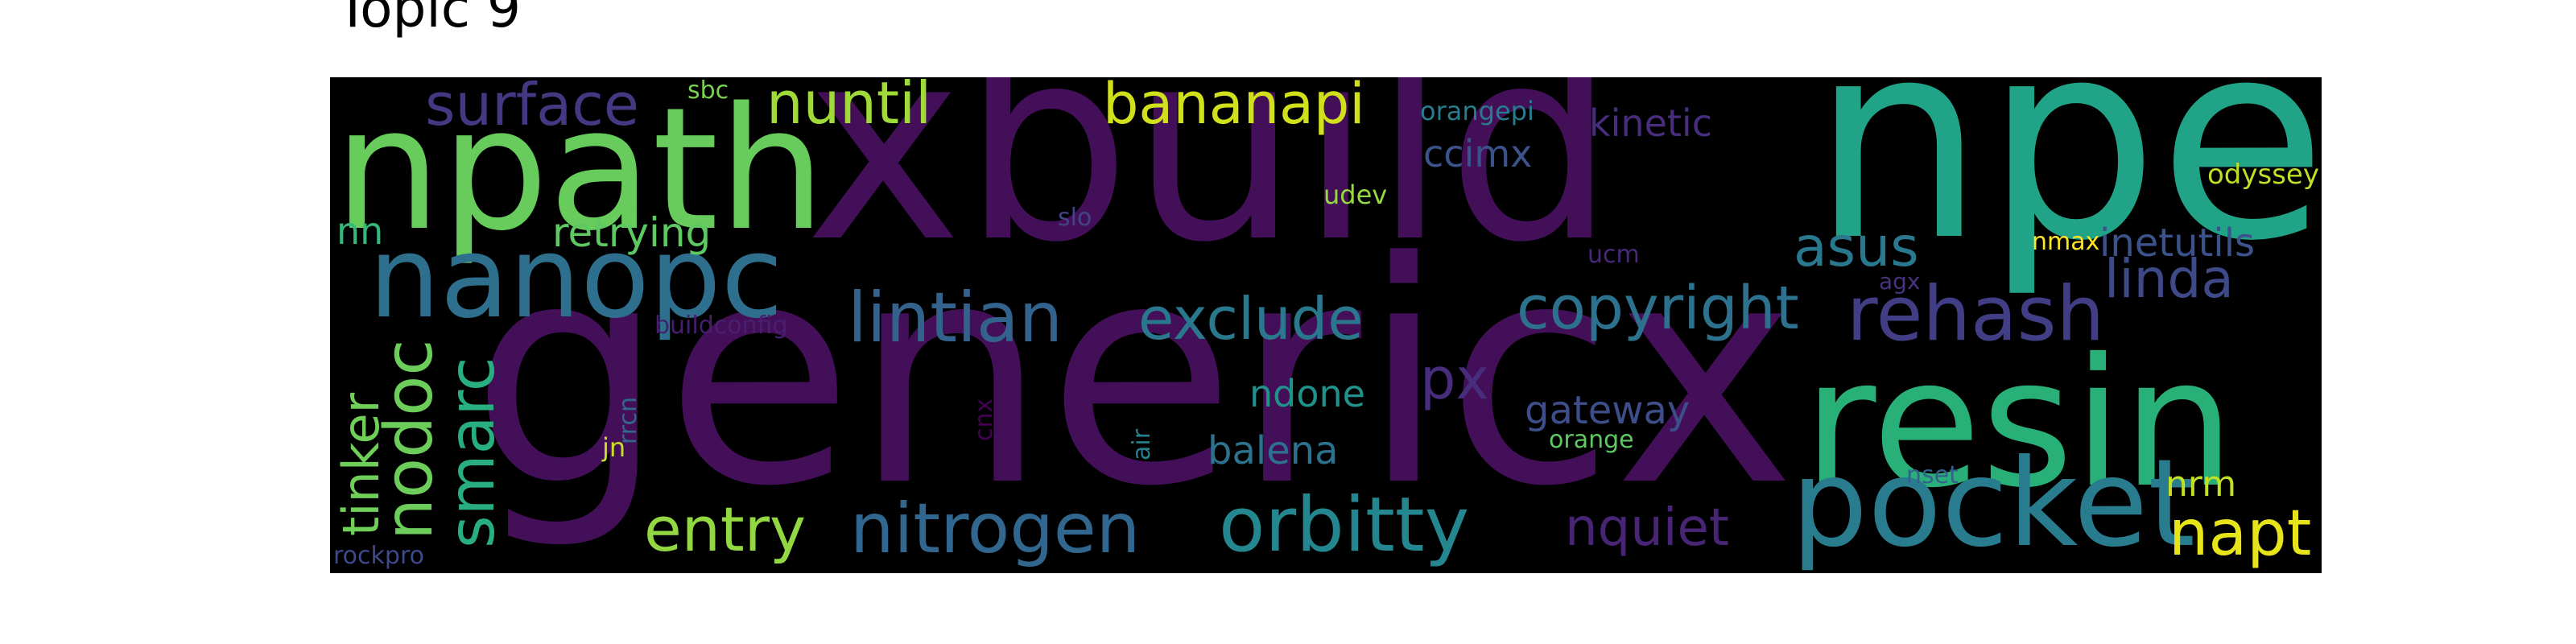  I want to click on word-bananapi: bananapi, so click(1234, 107).